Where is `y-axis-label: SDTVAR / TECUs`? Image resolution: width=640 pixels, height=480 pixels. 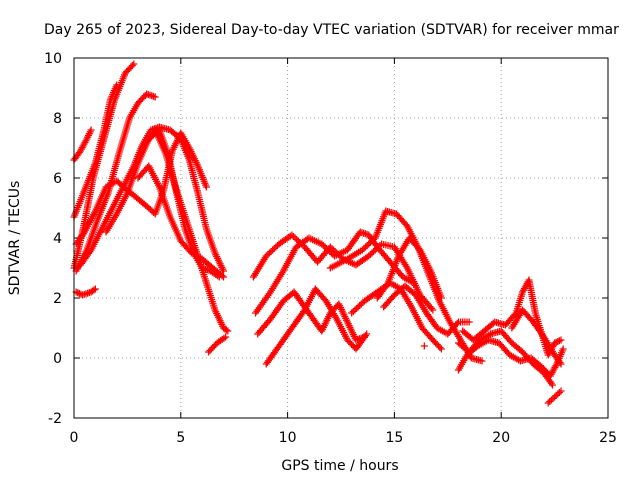
y-axis-label: SDTVAR / TECUs is located at coordinates (15, 238).